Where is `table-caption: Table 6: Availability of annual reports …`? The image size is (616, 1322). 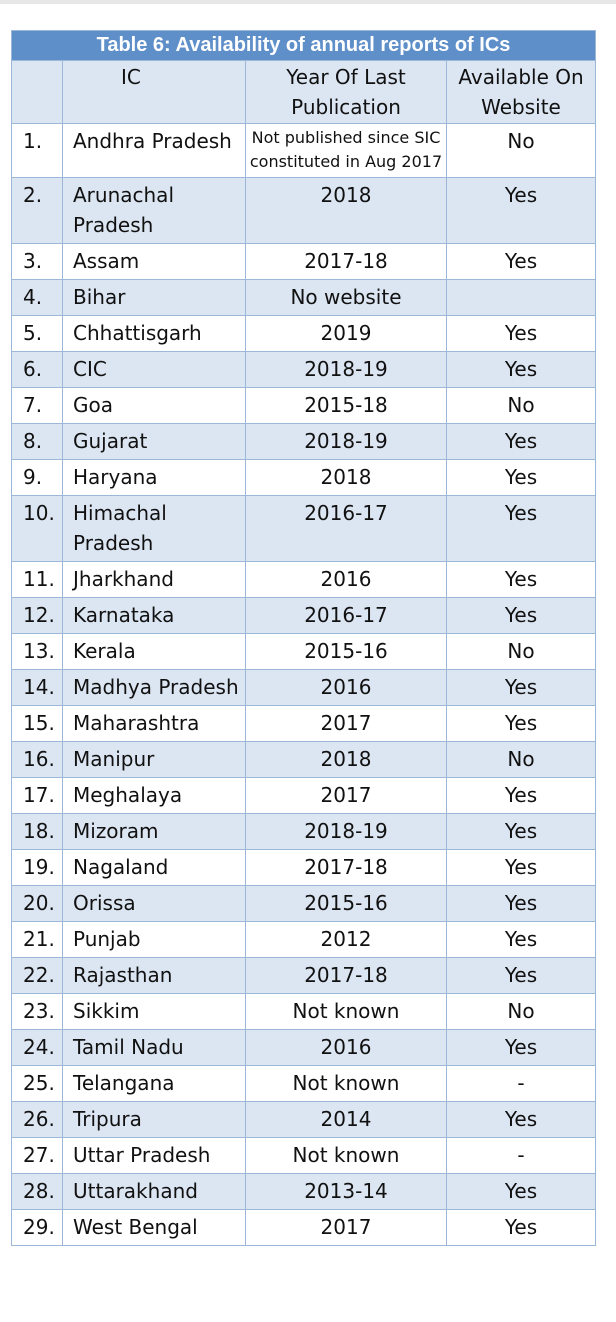
table-caption: Table 6: Availability of annual reports … is located at coordinates (303, 45).